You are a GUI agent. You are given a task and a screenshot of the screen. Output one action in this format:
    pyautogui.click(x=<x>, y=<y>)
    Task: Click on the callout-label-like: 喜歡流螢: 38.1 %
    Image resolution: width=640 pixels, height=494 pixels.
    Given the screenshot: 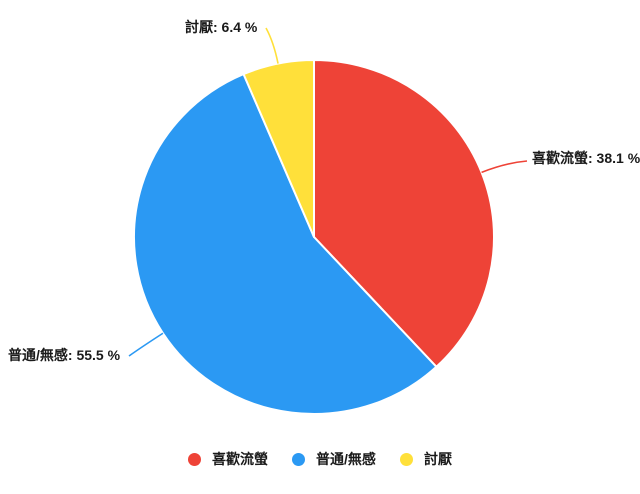 What is the action you would take?
    pyautogui.click(x=586, y=158)
    